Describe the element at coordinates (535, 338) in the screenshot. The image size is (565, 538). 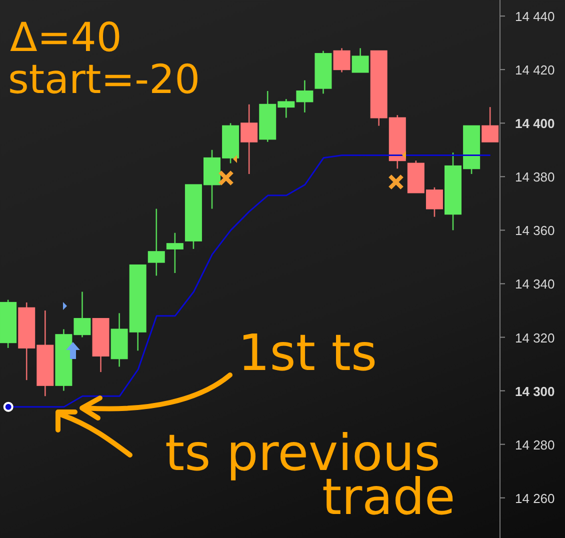
I see `y-tick-label: 14 320` at that location.